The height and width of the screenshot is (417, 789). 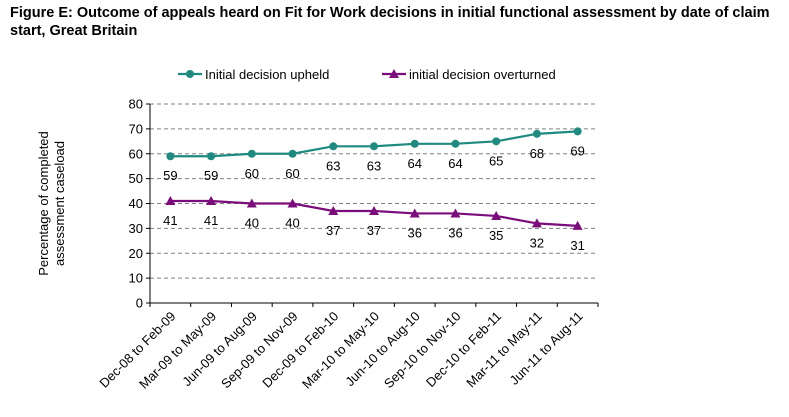 I want to click on legend-label: initial decision overturned, so click(x=482, y=74).